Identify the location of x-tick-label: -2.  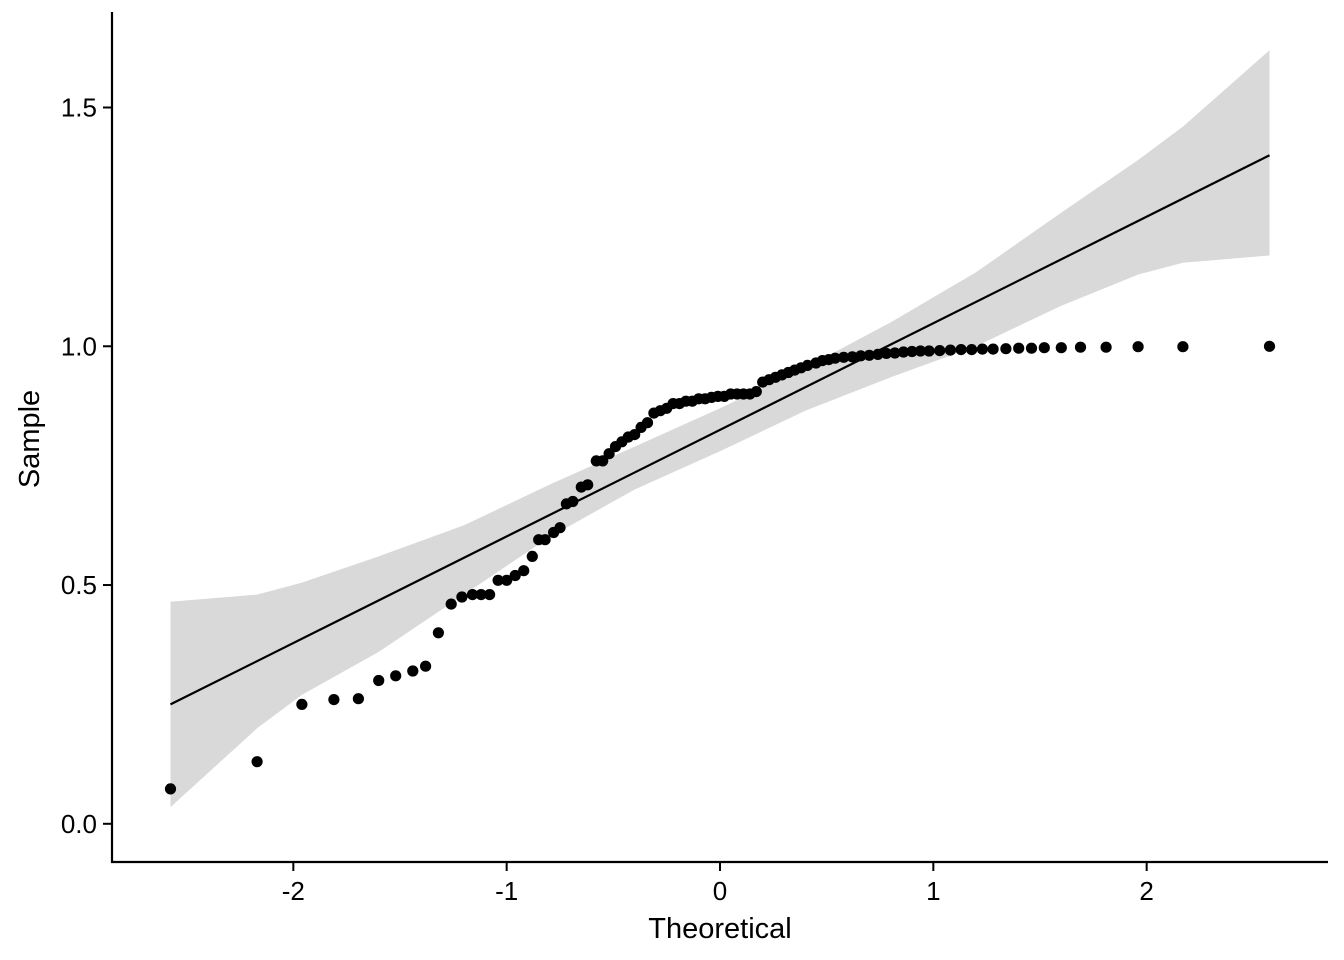
(293, 891).